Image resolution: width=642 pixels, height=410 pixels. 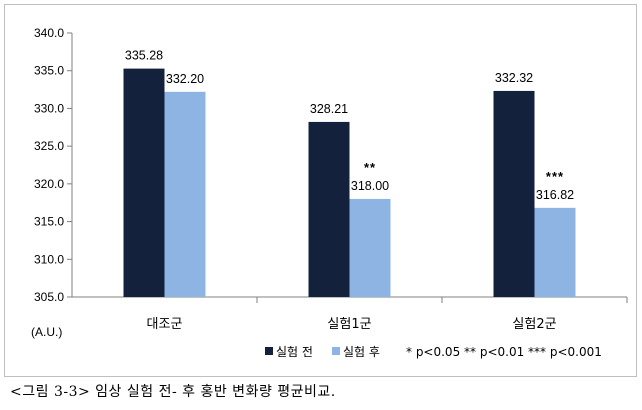 I want to click on data-label: 332.20, so click(x=185, y=79).